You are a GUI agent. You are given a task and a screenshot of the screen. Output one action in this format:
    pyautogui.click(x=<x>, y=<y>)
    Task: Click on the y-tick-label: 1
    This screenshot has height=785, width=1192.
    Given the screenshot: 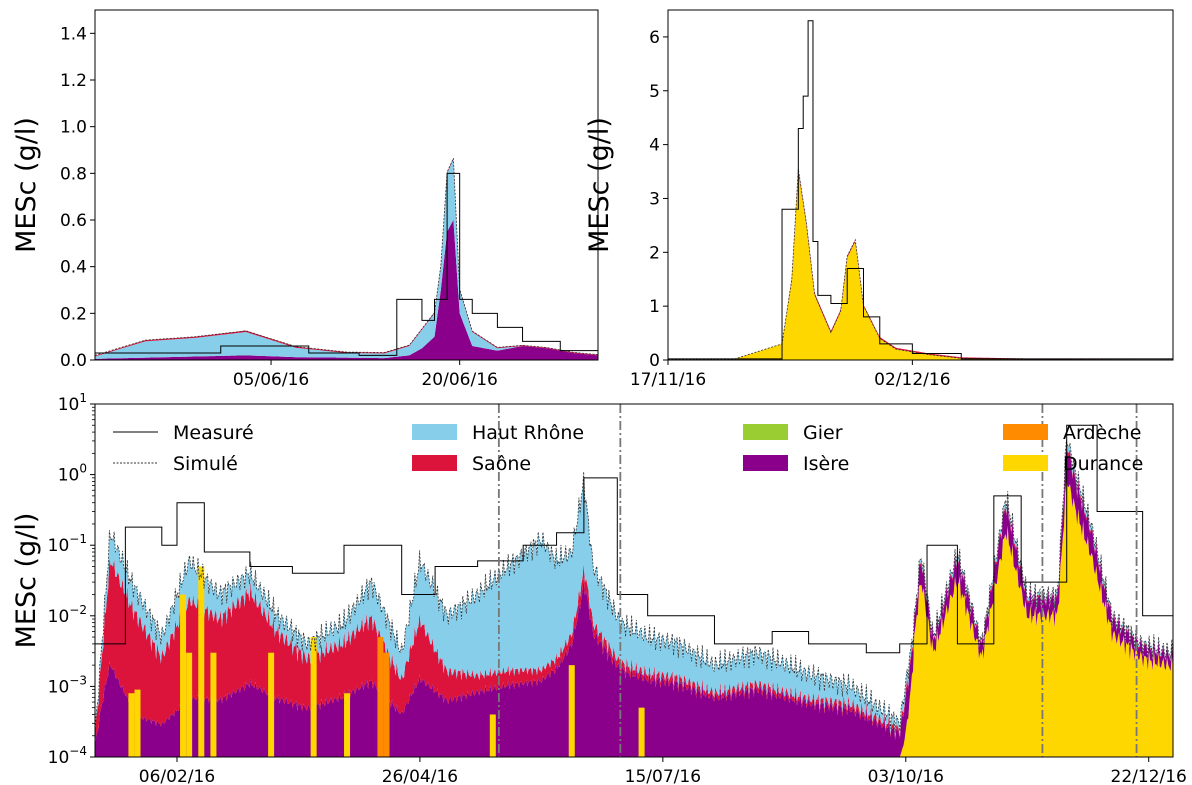 What is the action you would take?
    pyautogui.click(x=654, y=307)
    